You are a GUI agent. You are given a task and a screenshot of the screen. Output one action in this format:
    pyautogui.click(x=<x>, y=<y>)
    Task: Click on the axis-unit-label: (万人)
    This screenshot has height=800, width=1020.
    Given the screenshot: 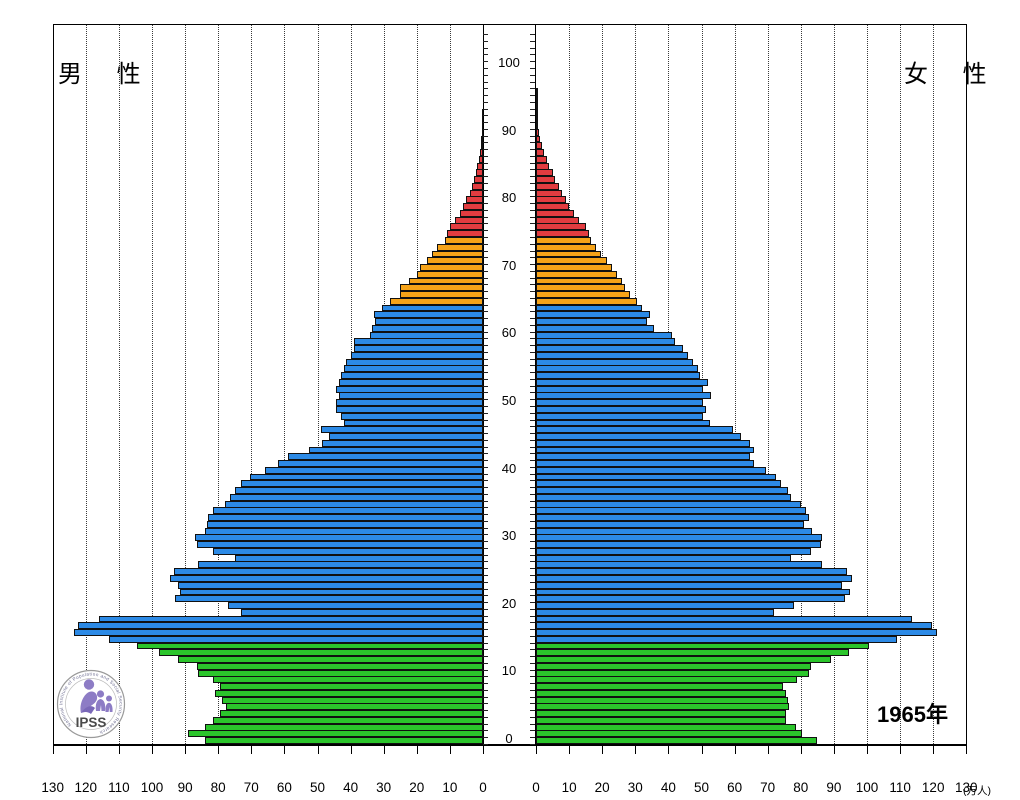 What is the action you would take?
    pyautogui.click(x=977, y=791)
    